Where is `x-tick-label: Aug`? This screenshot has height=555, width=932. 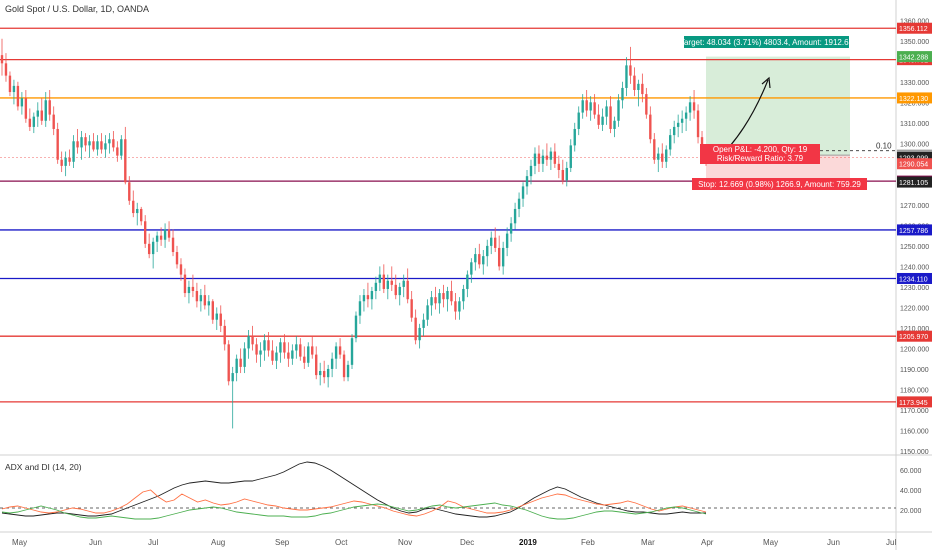 x-tick-label: Aug is located at coordinates (218, 542).